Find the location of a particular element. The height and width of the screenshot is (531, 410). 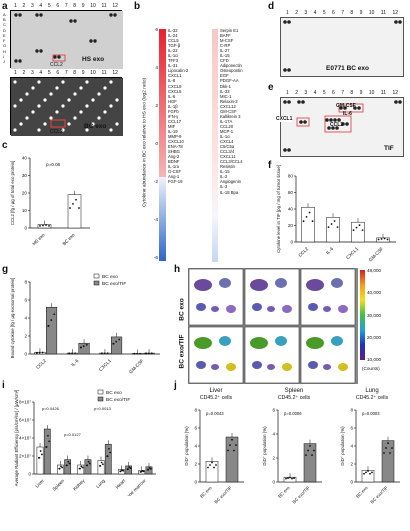

cytokine-name: G-CSF is located at coordinates (175, 172).